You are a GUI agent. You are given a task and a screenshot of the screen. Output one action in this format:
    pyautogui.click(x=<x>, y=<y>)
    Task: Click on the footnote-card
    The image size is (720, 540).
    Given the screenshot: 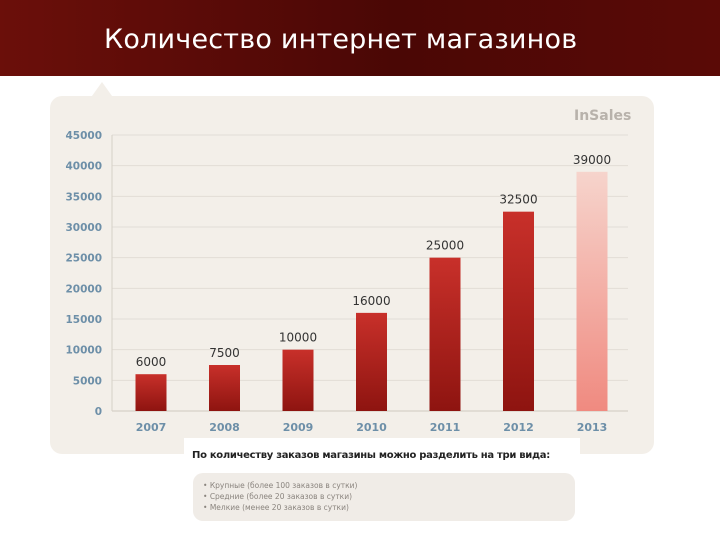 What is the action you would take?
    pyautogui.click(x=382, y=456)
    